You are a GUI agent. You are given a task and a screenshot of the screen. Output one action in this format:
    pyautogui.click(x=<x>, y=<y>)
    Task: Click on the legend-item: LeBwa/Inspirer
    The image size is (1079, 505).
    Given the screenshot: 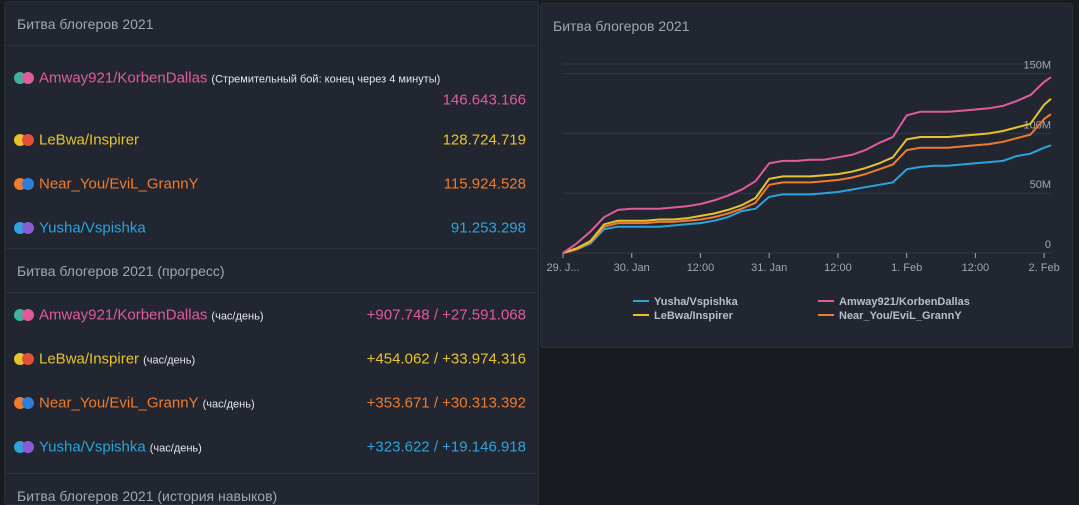 What is the action you would take?
    pyautogui.click(x=683, y=316)
    